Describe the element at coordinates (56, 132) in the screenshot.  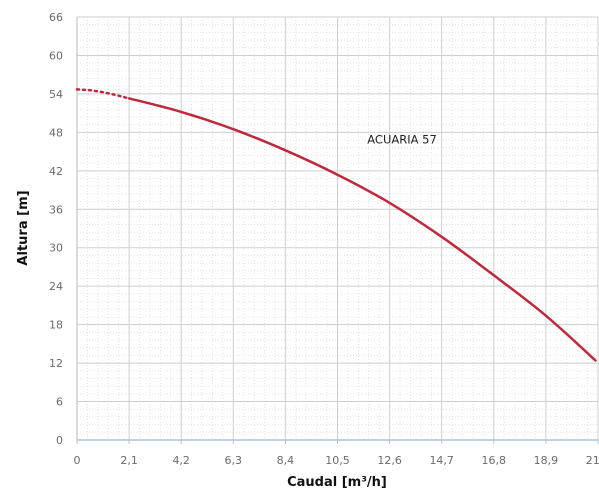
I see `y-tick-label: 48` at that location.